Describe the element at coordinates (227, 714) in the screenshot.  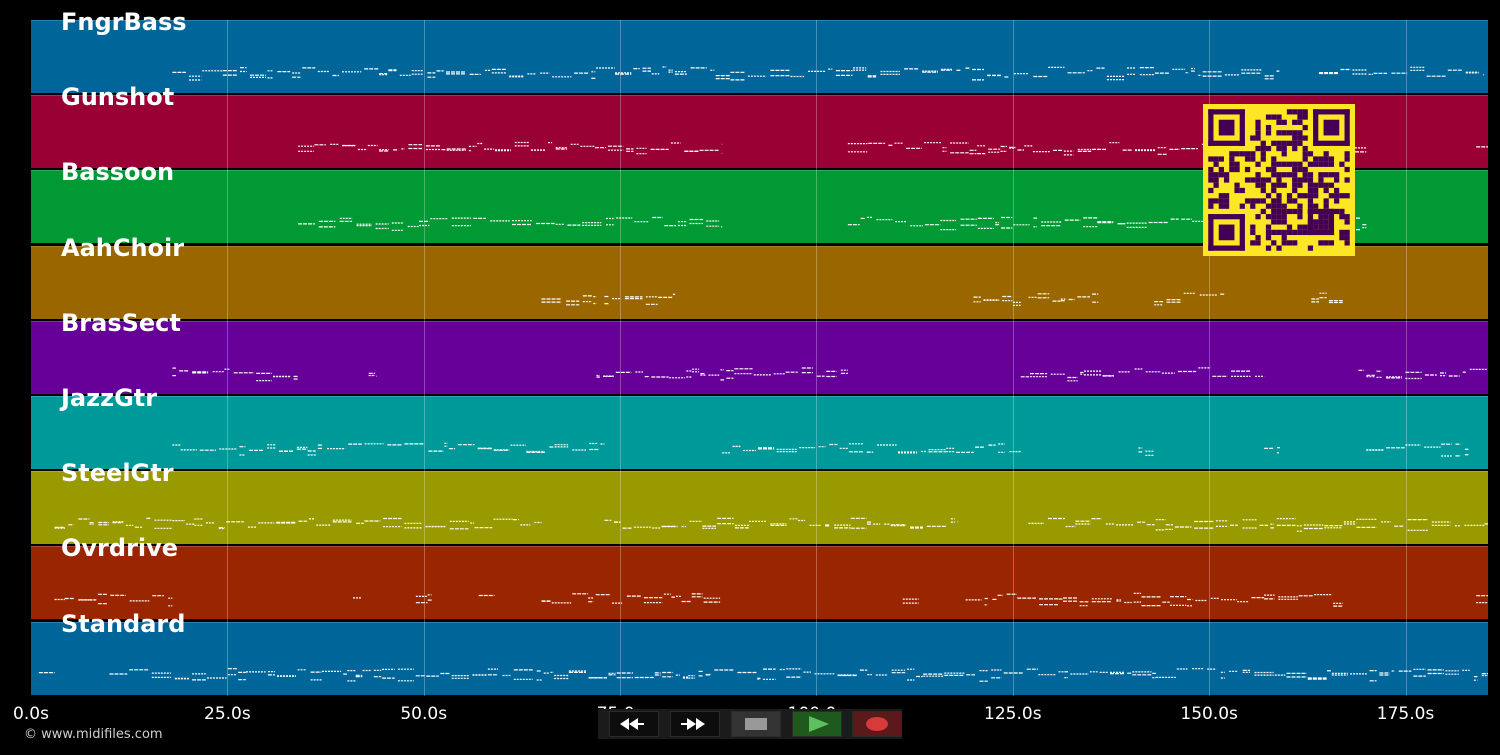
I see `time-tick-label: 25.0s` at that location.